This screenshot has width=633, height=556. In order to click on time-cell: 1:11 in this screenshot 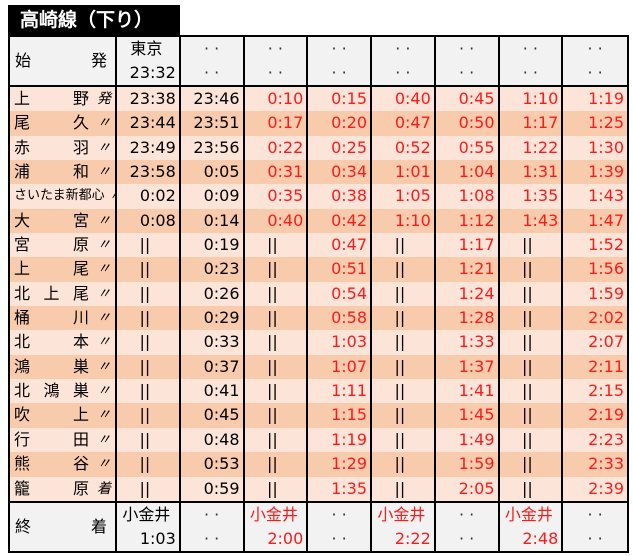, I will do `click(340, 391)`.